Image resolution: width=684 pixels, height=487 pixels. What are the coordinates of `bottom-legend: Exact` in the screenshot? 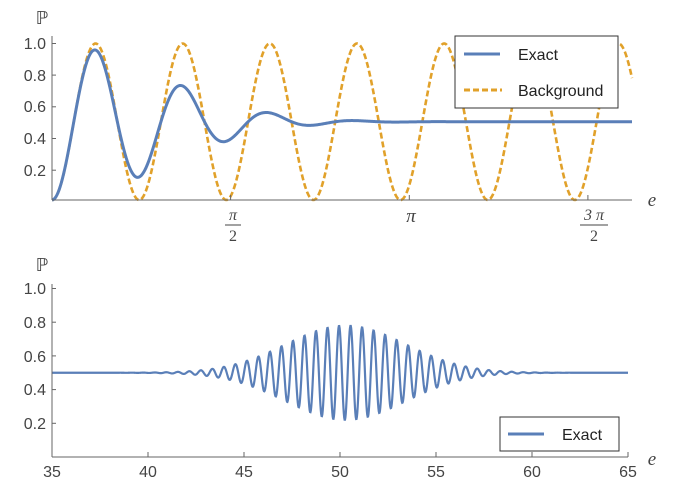 It's located at (559, 434).